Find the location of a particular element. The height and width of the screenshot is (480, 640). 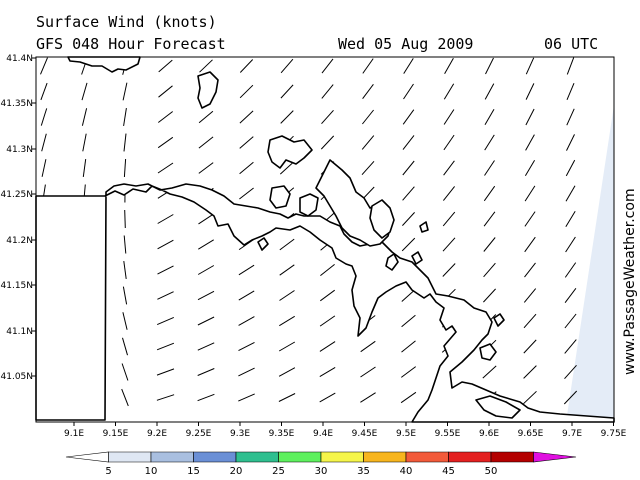

colorbar-label: 25 is located at coordinates (278, 471).